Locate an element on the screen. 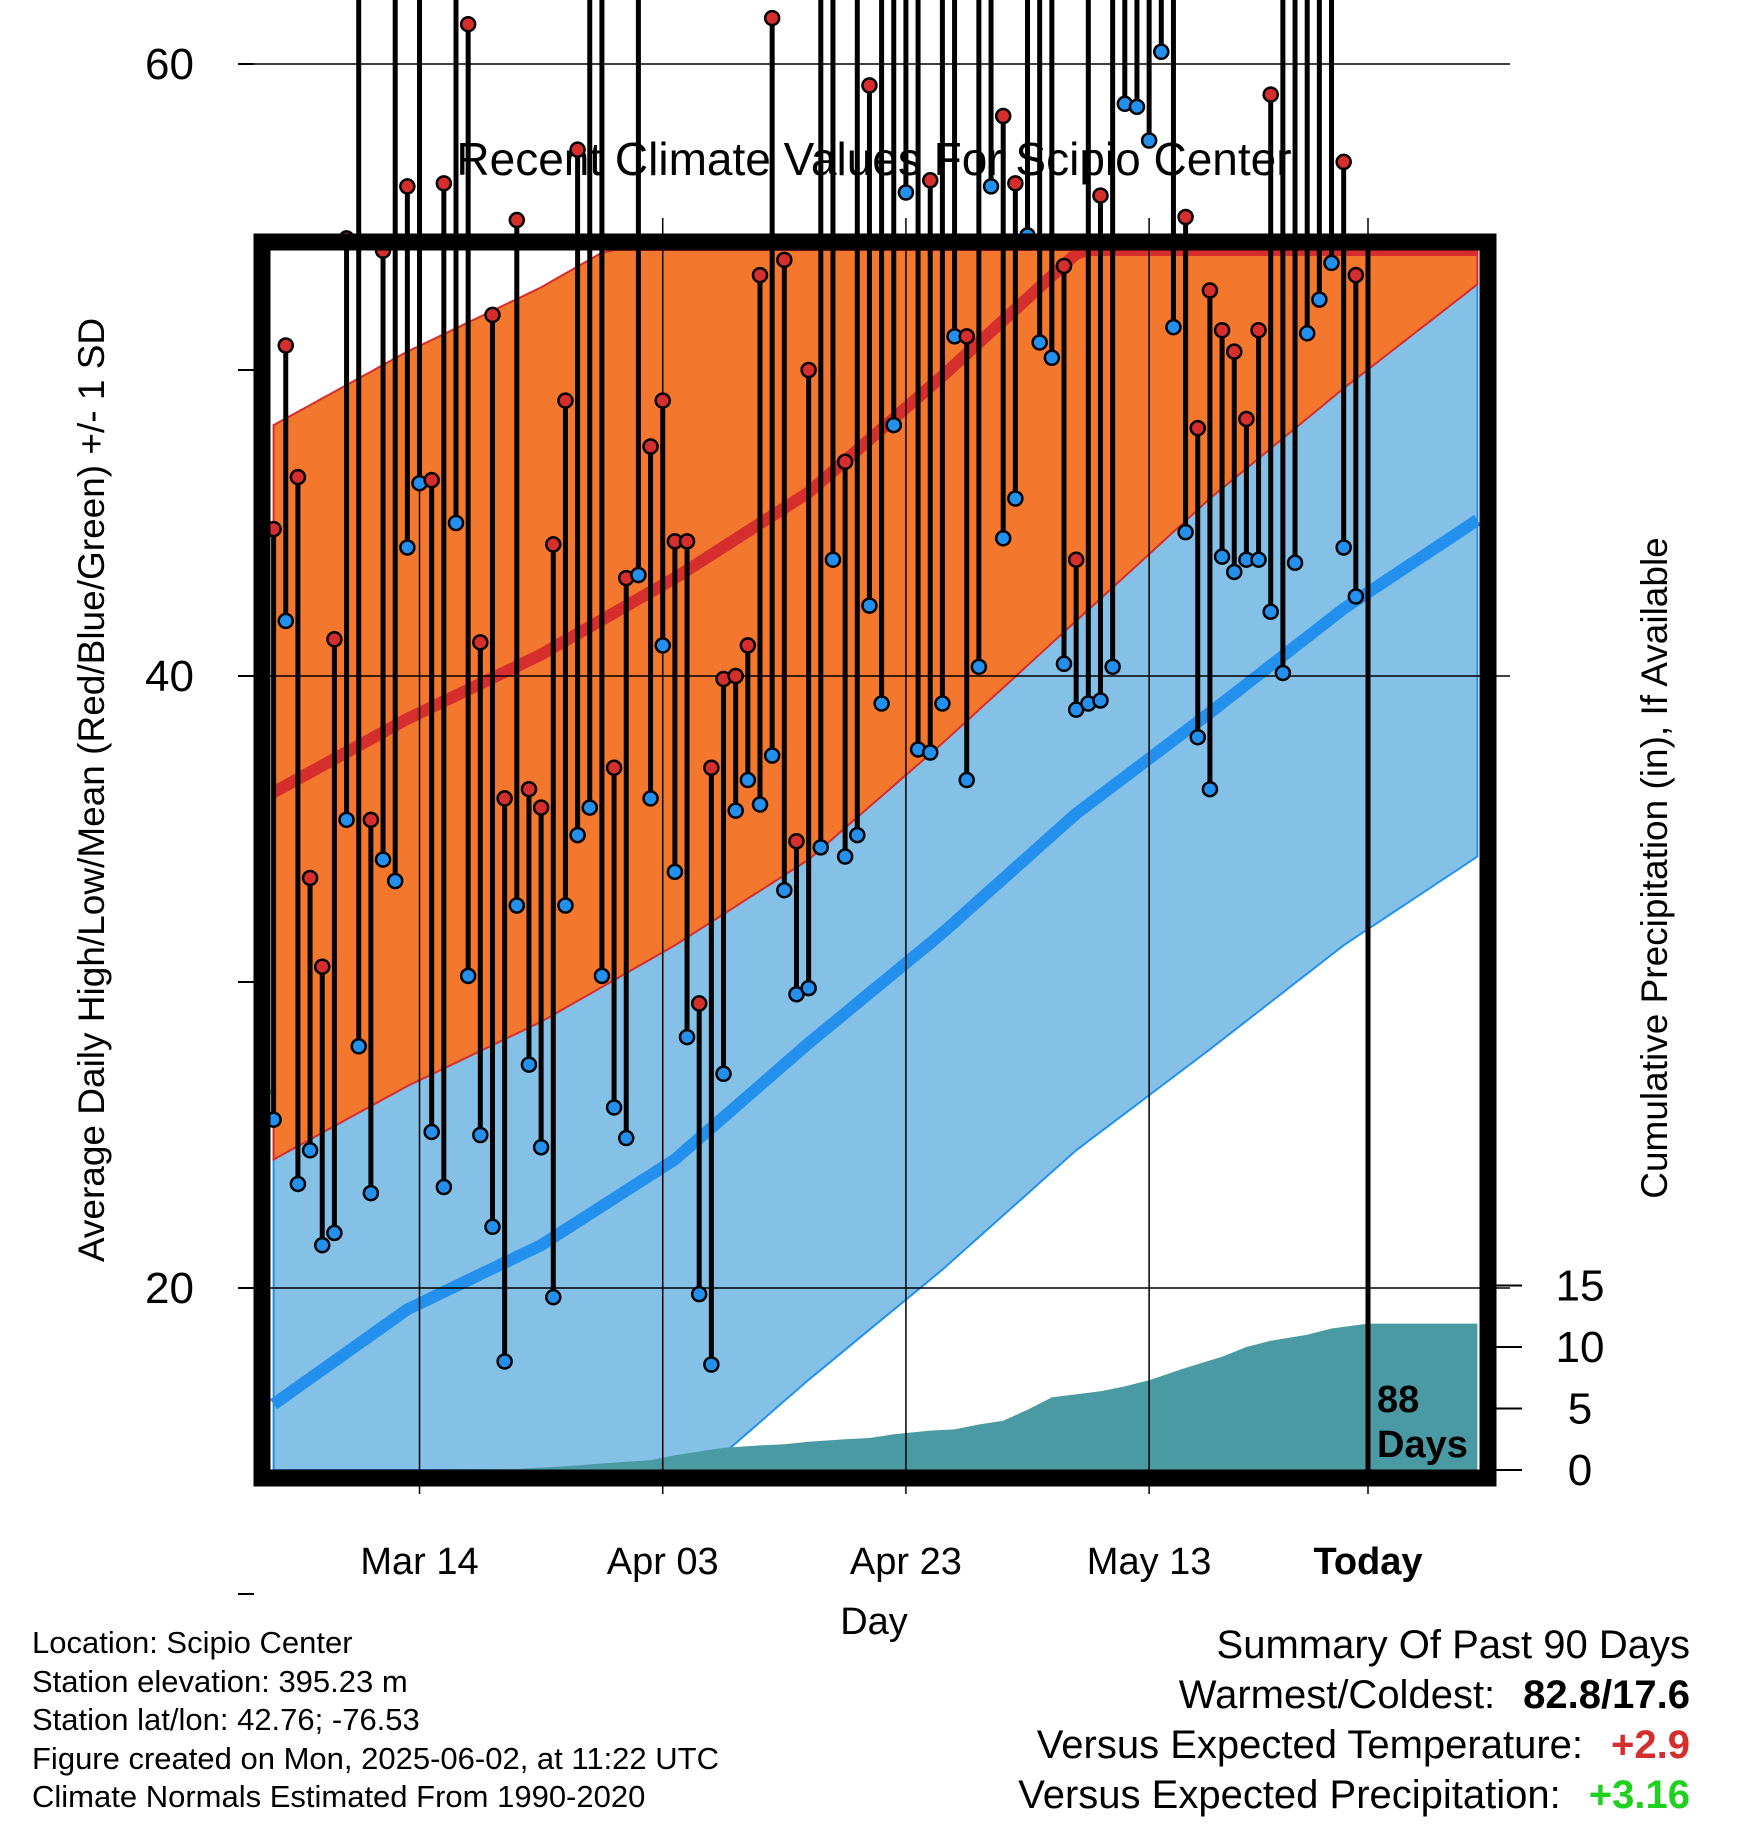 The image size is (1748, 1828). precip-anomaly-value: +3.16 is located at coordinates (1639, 1795).